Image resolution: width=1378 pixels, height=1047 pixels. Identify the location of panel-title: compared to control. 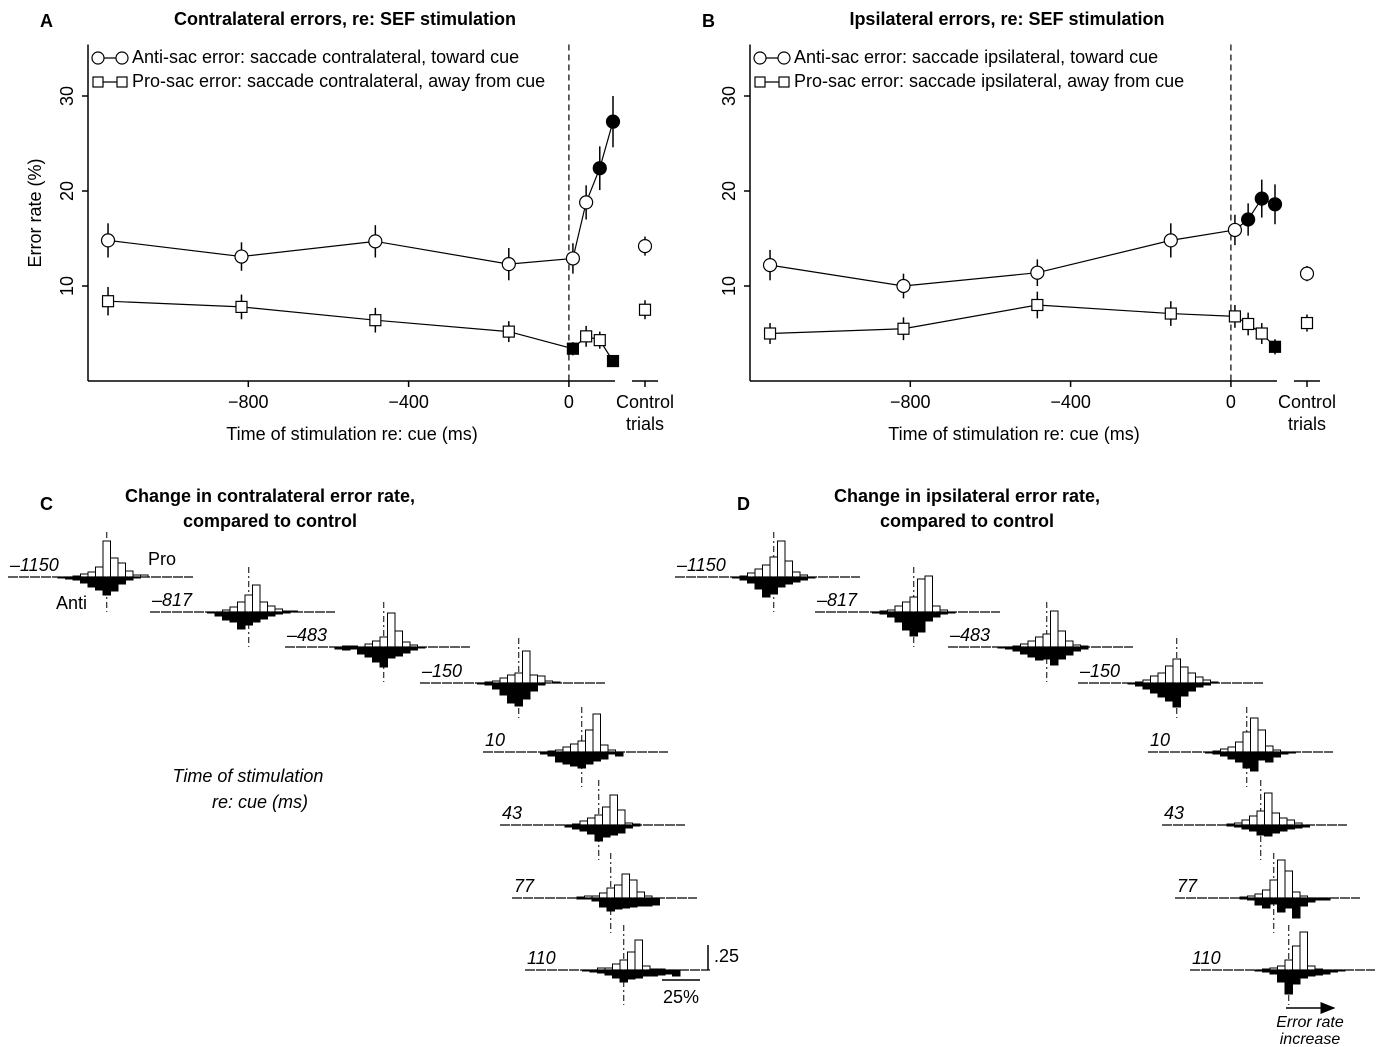
(270, 521).